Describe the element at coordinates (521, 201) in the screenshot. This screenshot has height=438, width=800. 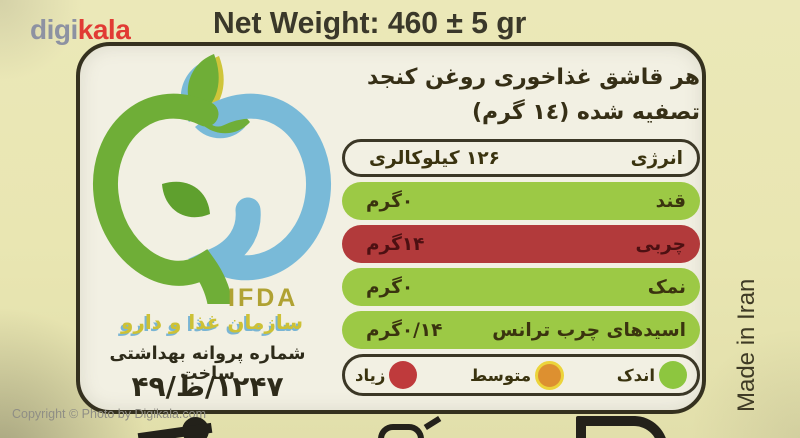
I see `table-row-sugar: قند ۰گرم` at that location.